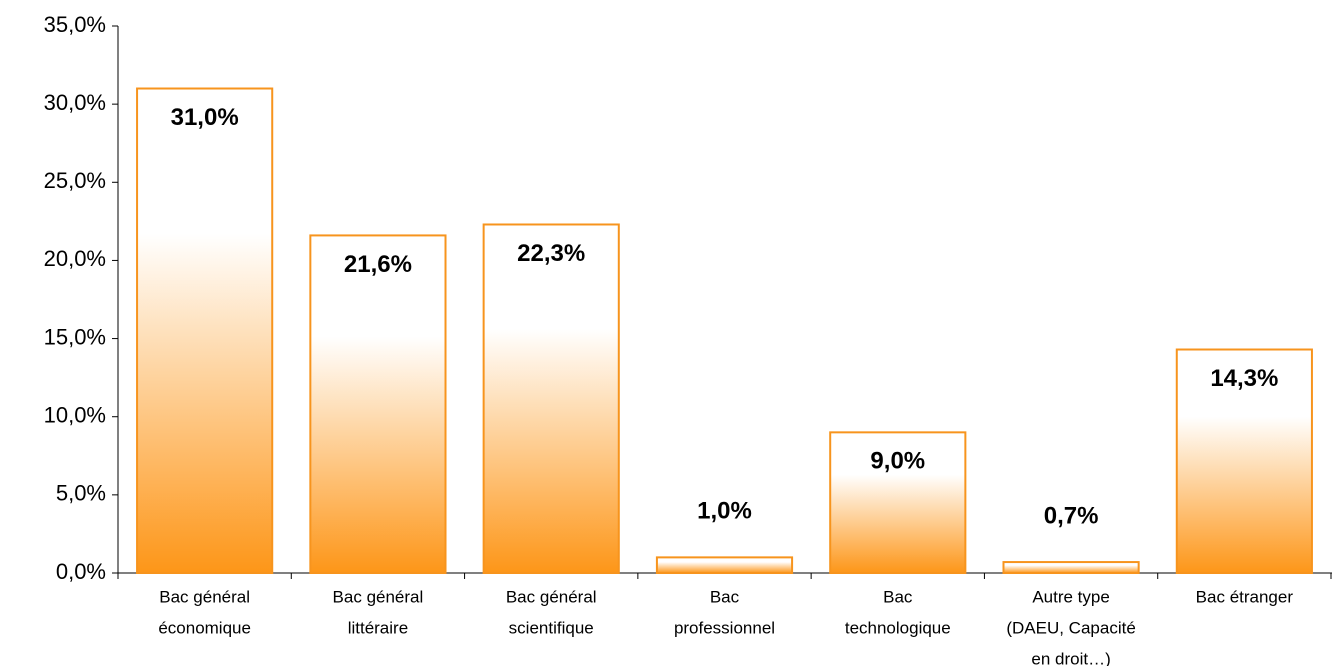 Image resolution: width=1332 pixels, height=666 pixels. Describe the element at coordinates (81, 493) in the screenshot. I see `y-tick-label: 5,0%` at that location.